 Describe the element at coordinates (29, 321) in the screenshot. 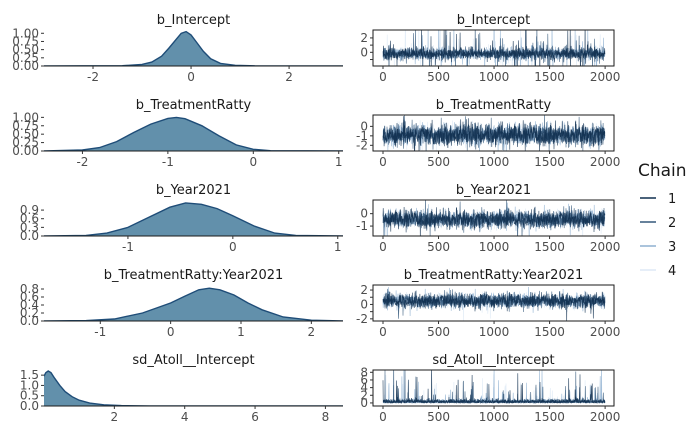

I see `y-tick-label: 0.0` at that location.